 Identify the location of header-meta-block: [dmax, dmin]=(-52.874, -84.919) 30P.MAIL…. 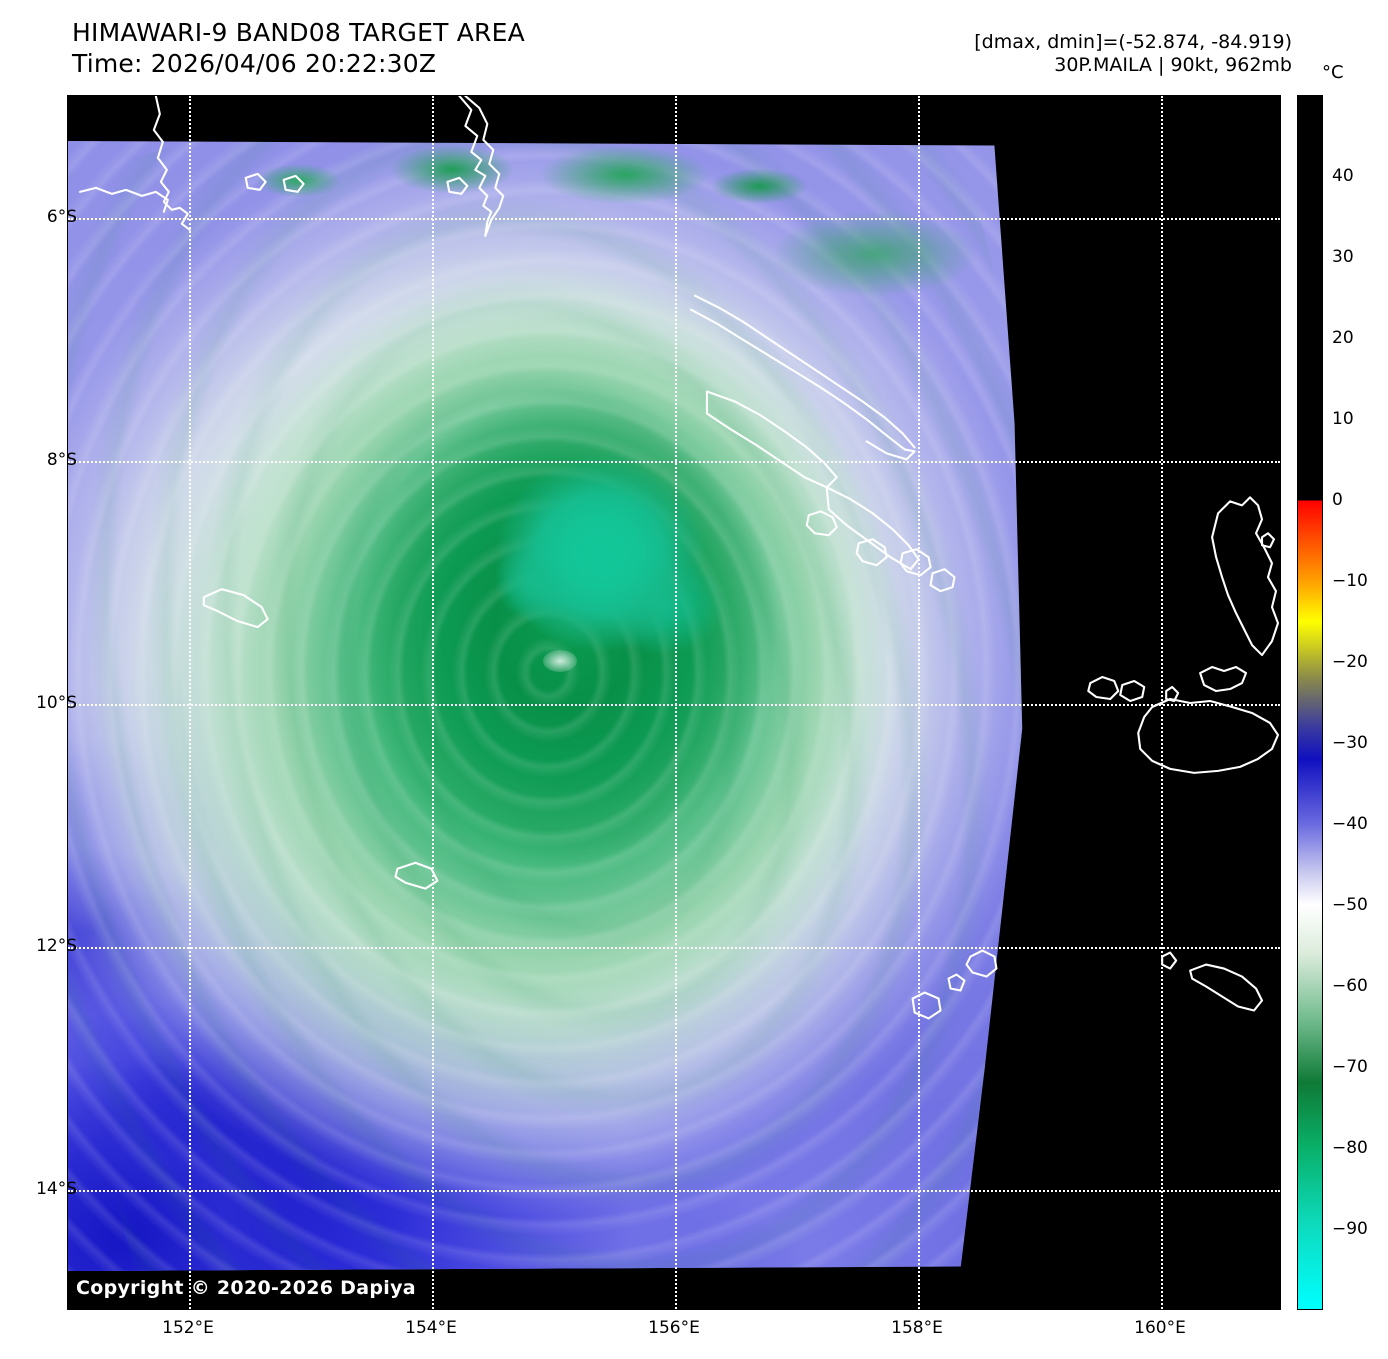
(1133, 54).